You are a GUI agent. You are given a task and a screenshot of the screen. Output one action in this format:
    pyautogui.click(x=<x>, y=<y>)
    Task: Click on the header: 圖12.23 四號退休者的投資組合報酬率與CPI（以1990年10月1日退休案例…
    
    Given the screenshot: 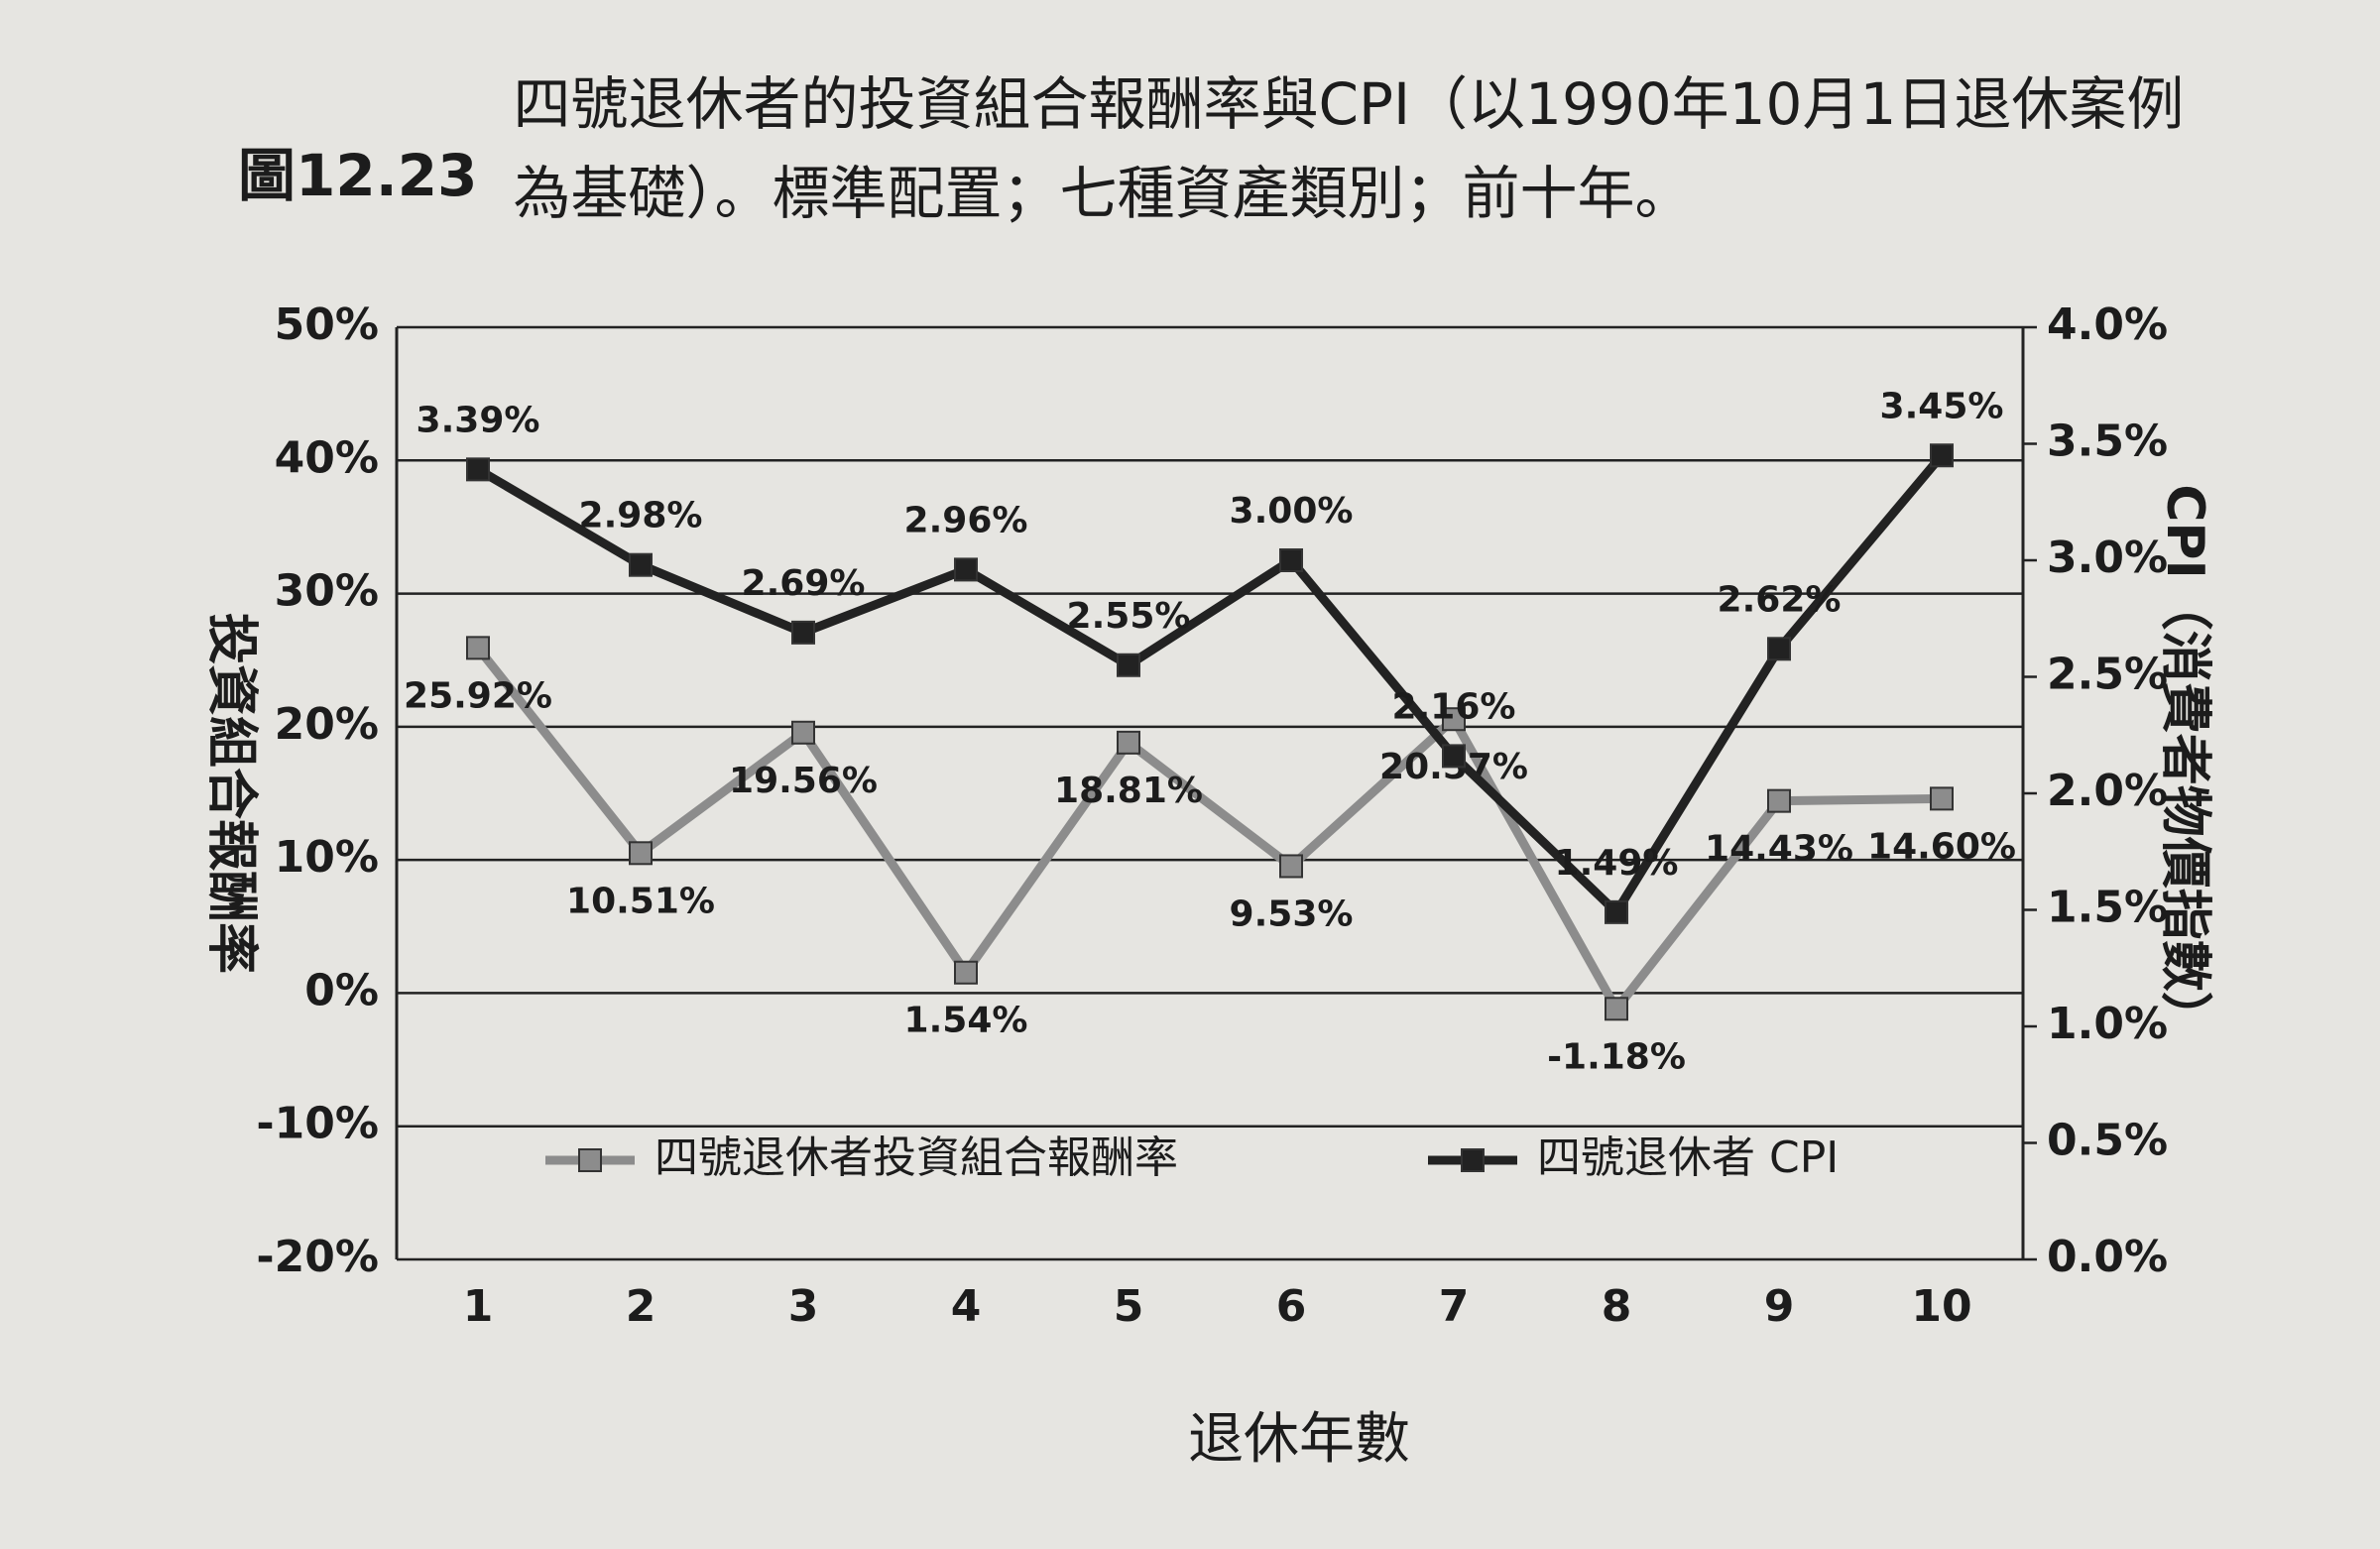 What is the action you would take?
    pyautogui.click(x=1229, y=149)
    